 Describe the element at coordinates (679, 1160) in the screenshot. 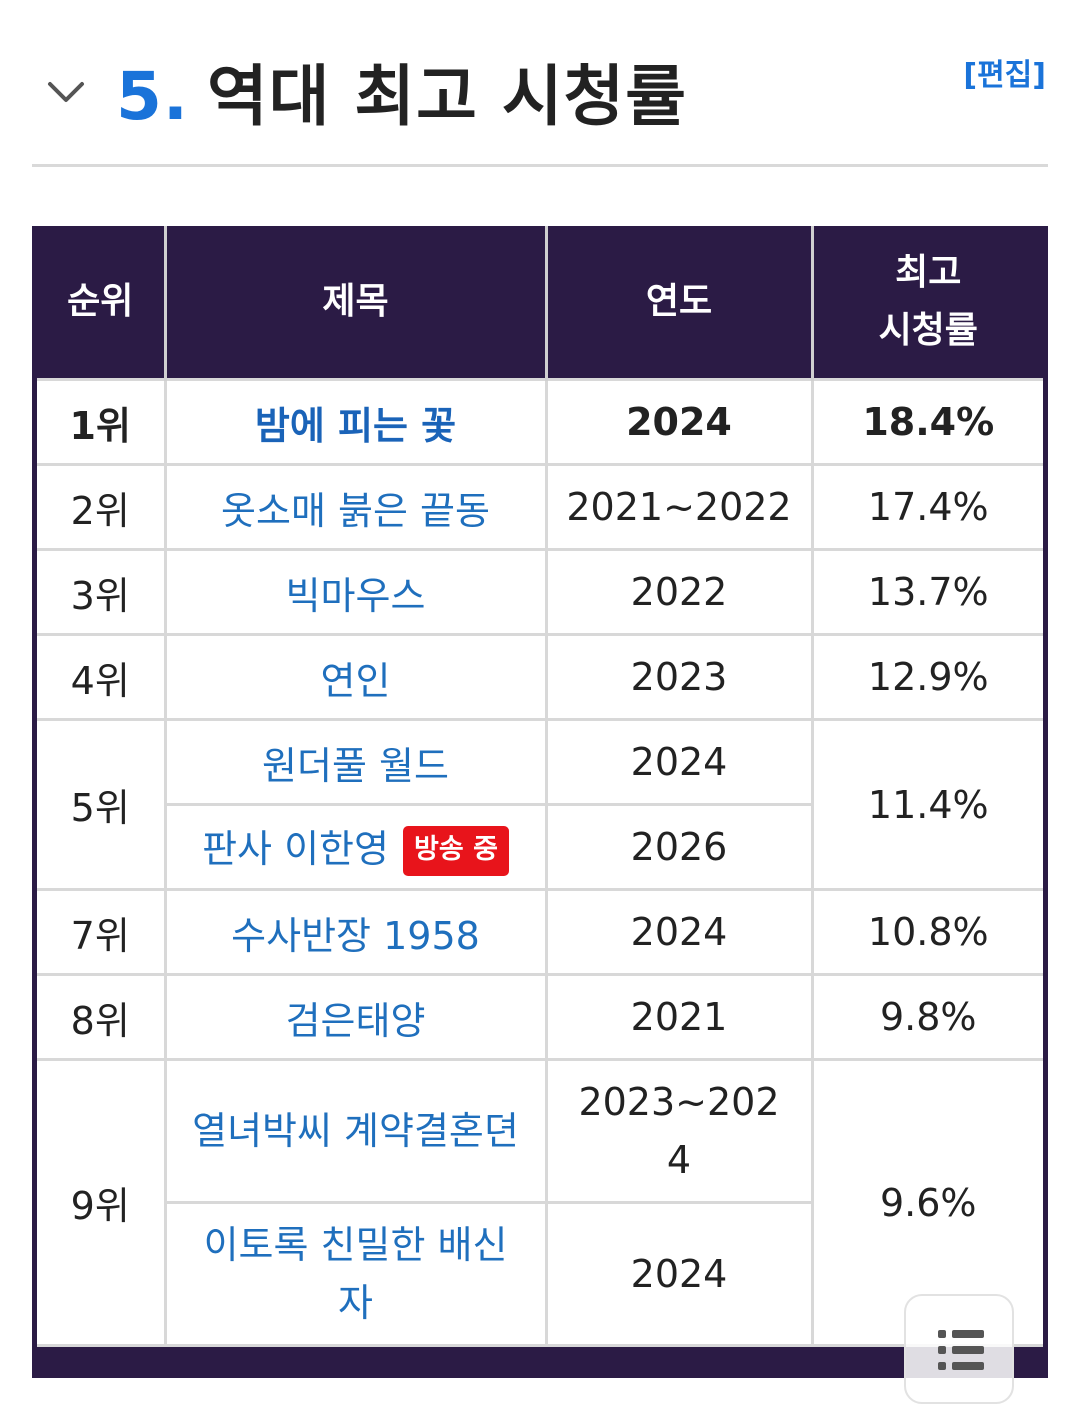

I see `year-line2: 4` at that location.